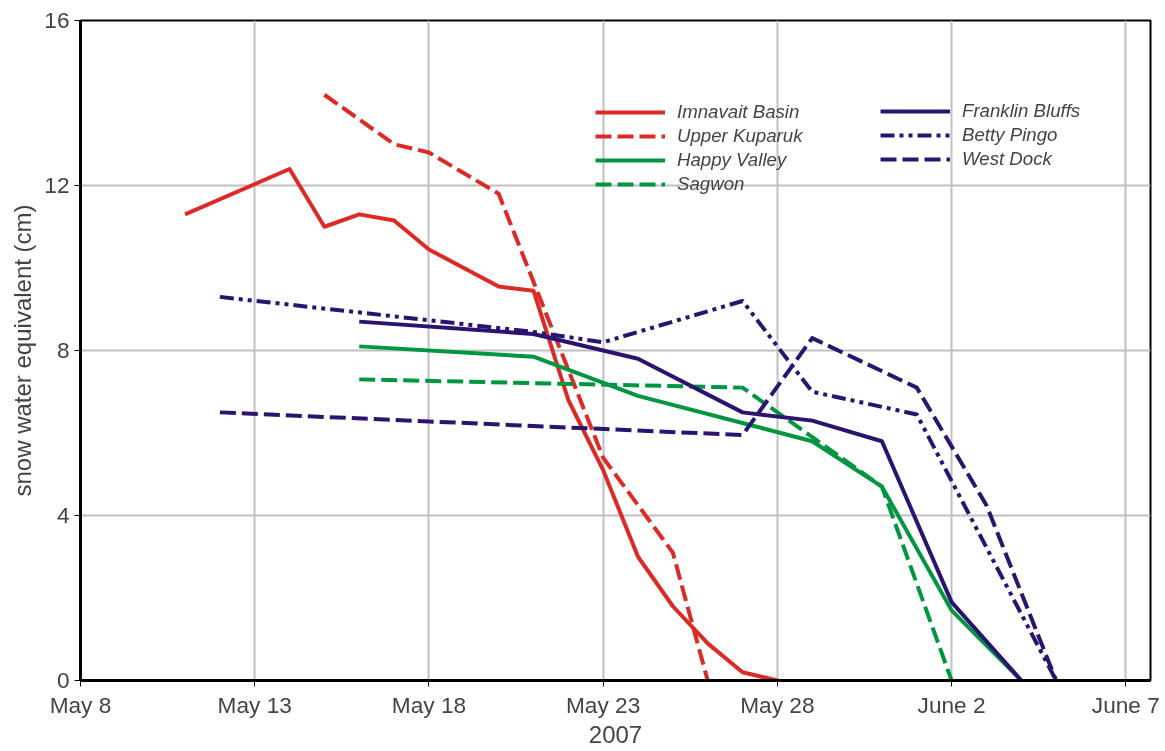 The height and width of the screenshot is (751, 1165). Describe the element at coordinates (1007, 159) in the screenshot. I see `legend-label: West Dock` at that location.